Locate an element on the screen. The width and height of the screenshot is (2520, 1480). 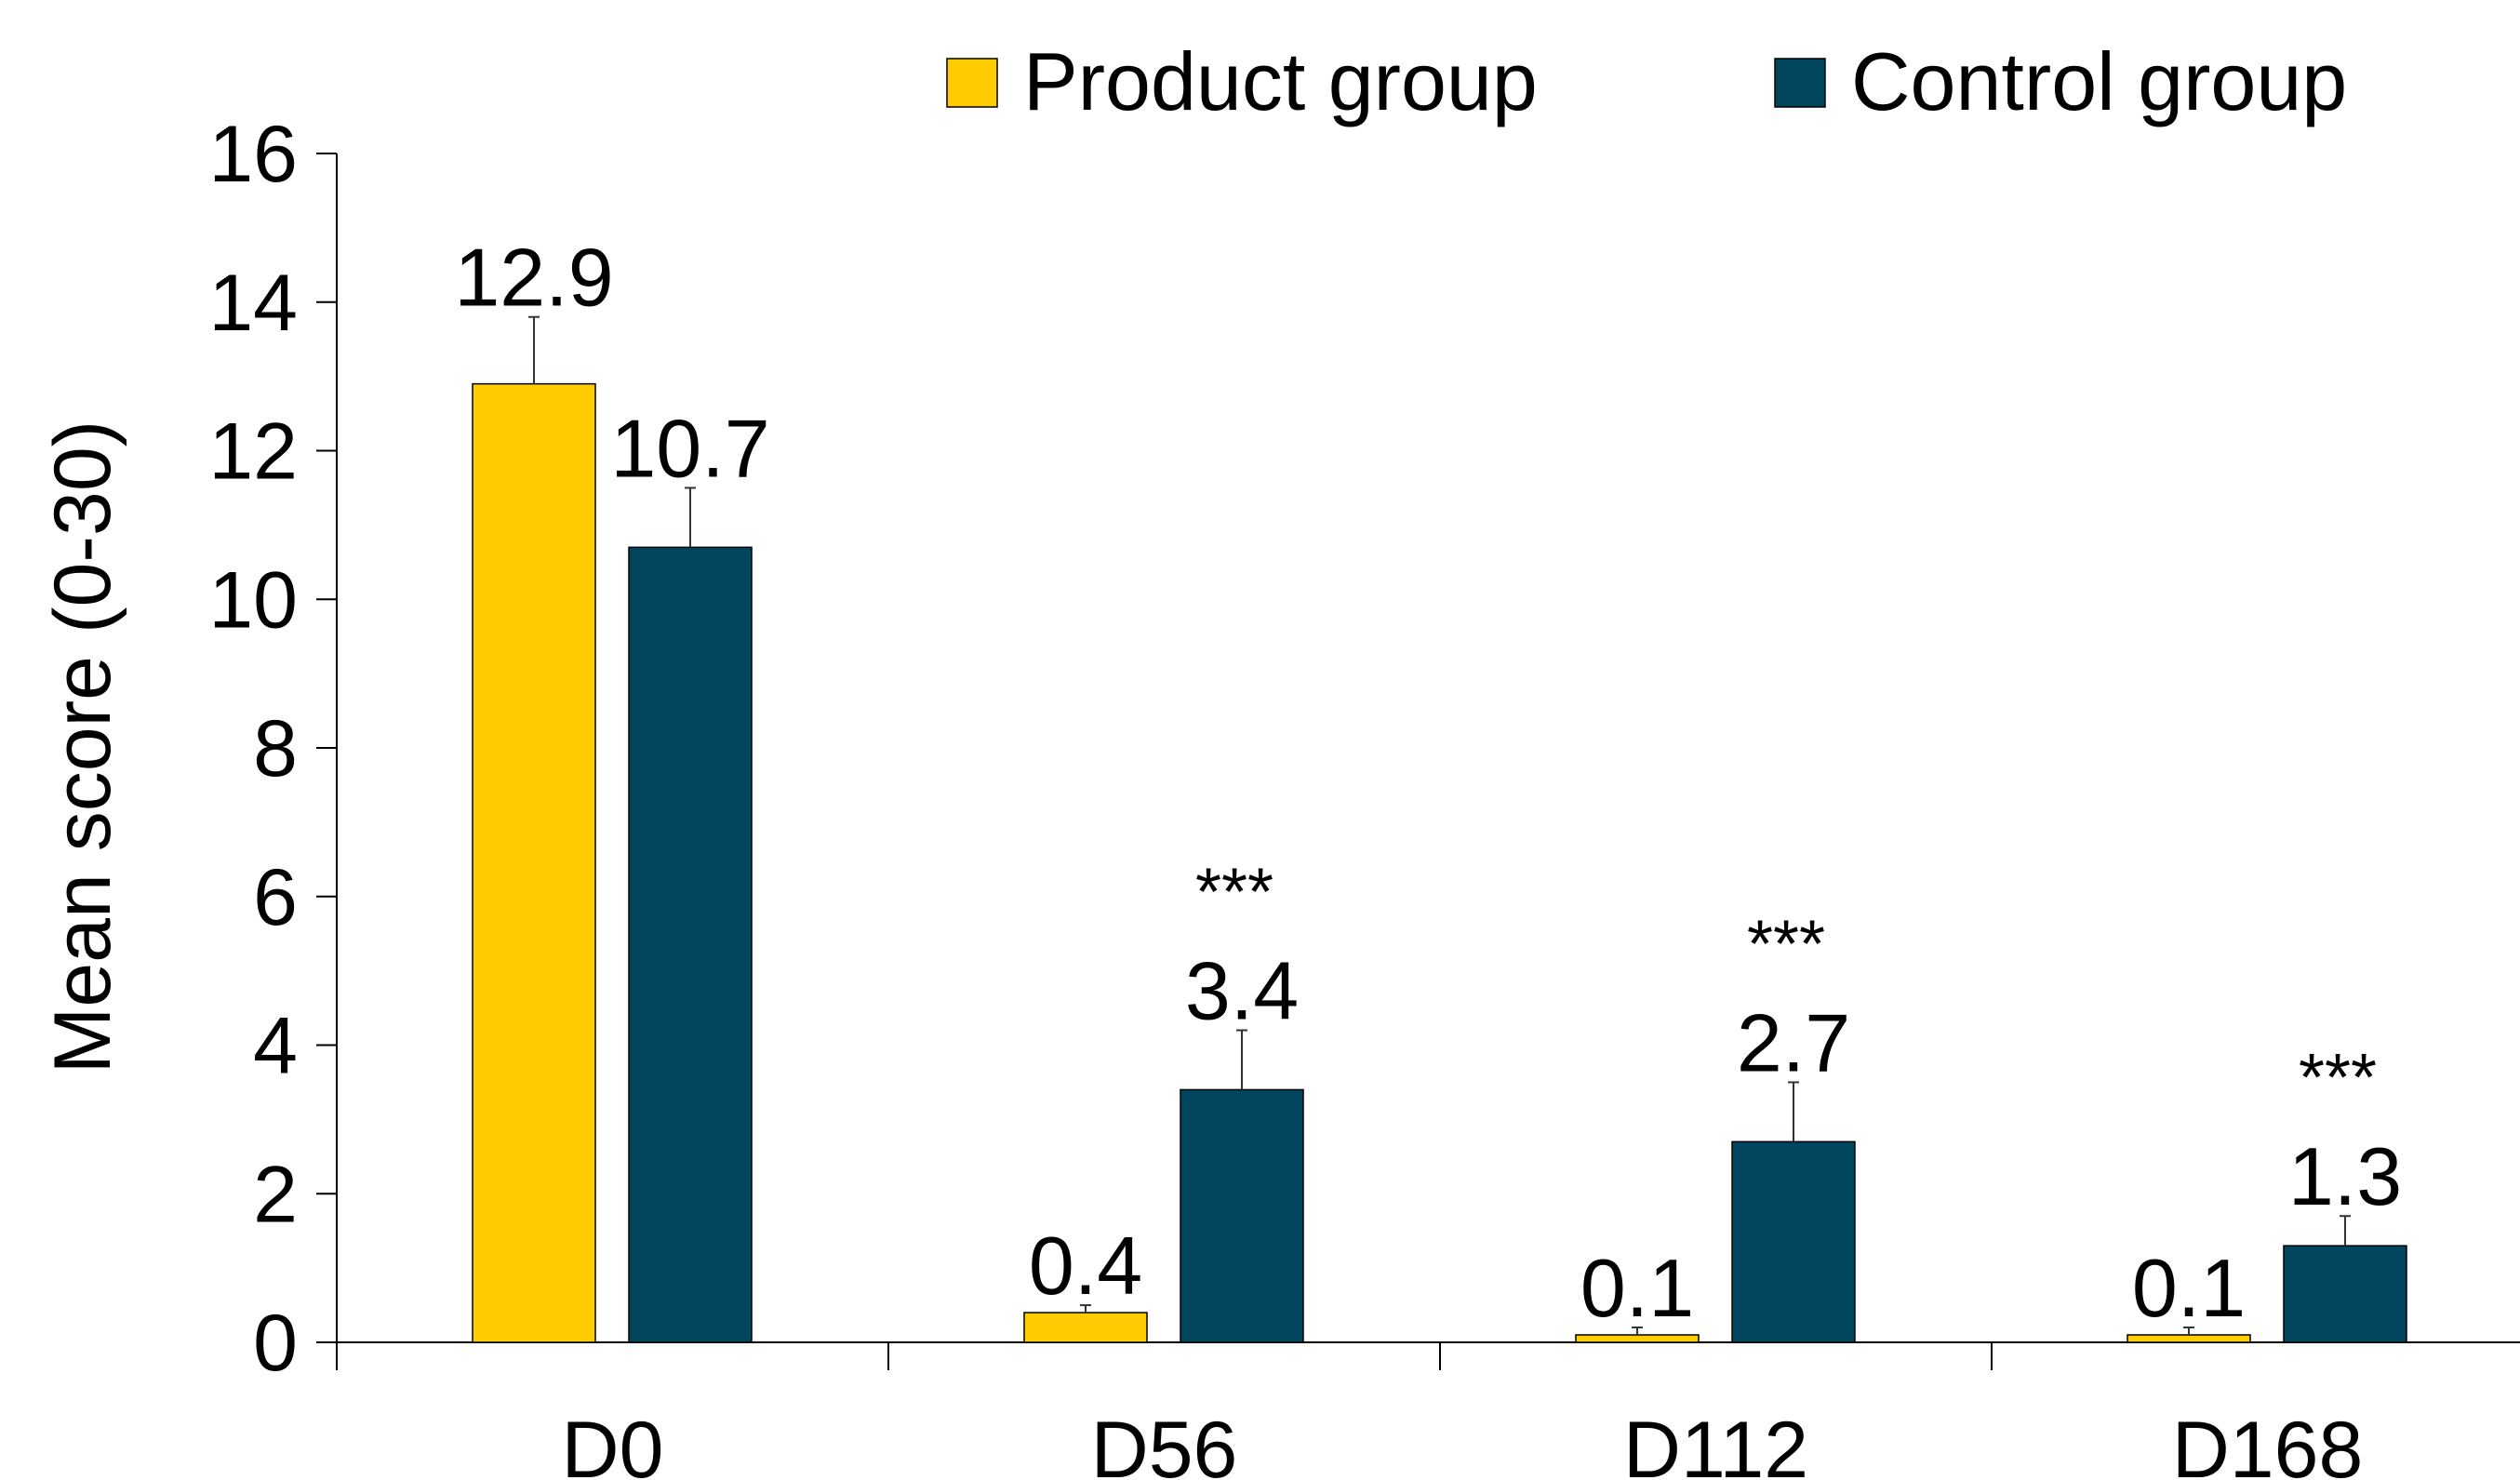
data-label: 1.3 is located at coordinates (2345, 1176).